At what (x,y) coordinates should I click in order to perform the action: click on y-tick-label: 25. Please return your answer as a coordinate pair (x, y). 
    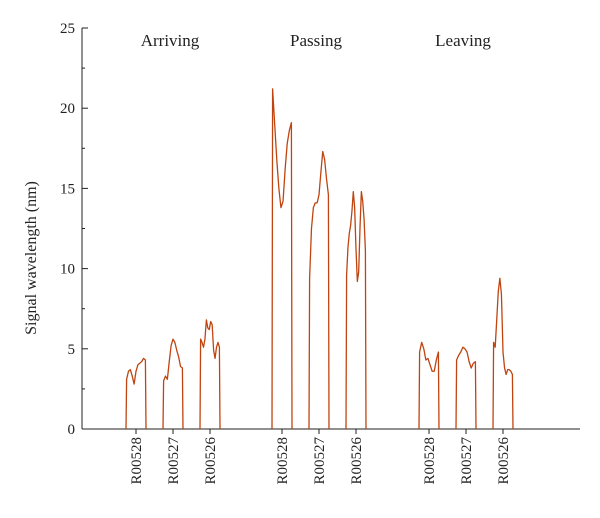
    Looking at the image, I should click on (67, 29).